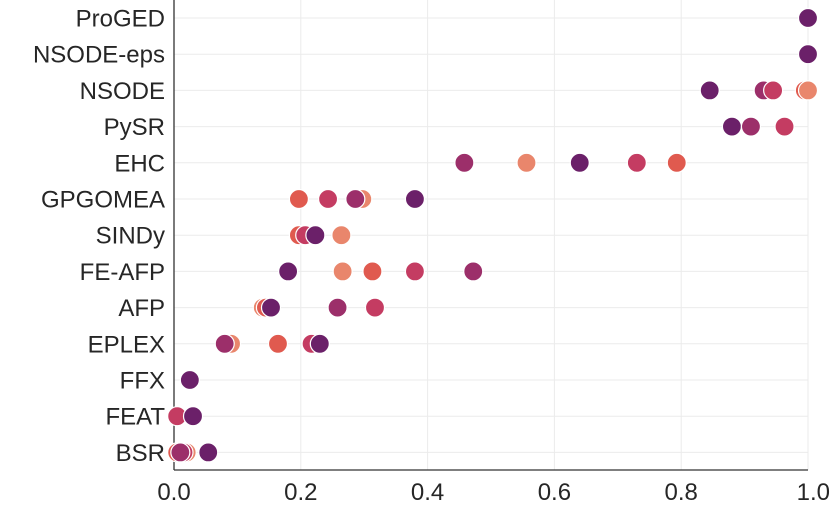 Image resolution: width=831 pixels, height=507 pixels. Describe the element at coordinates (140, 453) in the screenshot. I see `y-tick-label: BSR` at that location.